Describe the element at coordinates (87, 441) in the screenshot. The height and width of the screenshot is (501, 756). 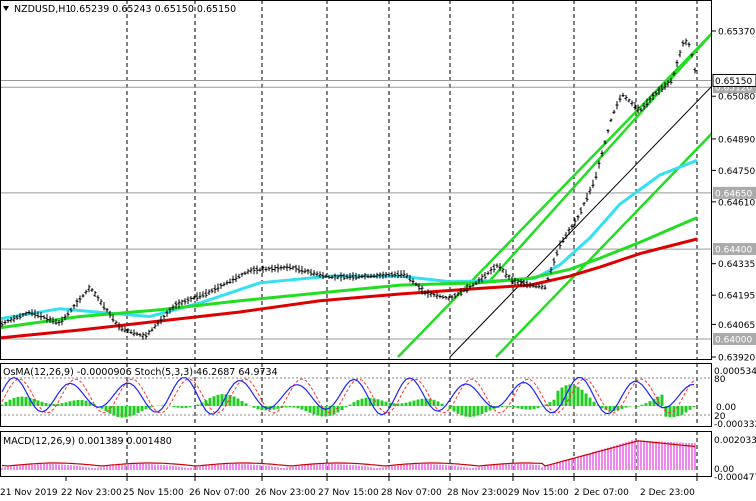
I see `macd-label: MACD(12,26,9) 0.001389 0.001480` at that location.